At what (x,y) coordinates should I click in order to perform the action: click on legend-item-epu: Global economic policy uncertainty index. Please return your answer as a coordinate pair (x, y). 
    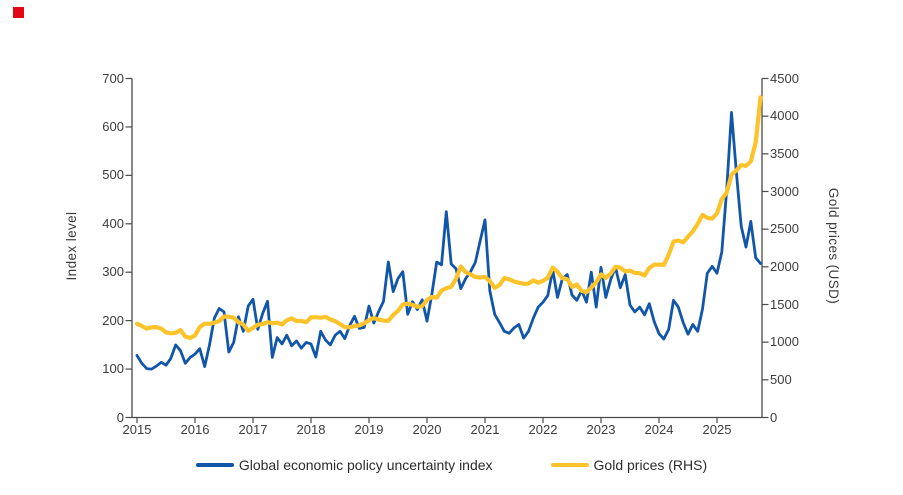
    Looking at the image, I should click on (344, 465).